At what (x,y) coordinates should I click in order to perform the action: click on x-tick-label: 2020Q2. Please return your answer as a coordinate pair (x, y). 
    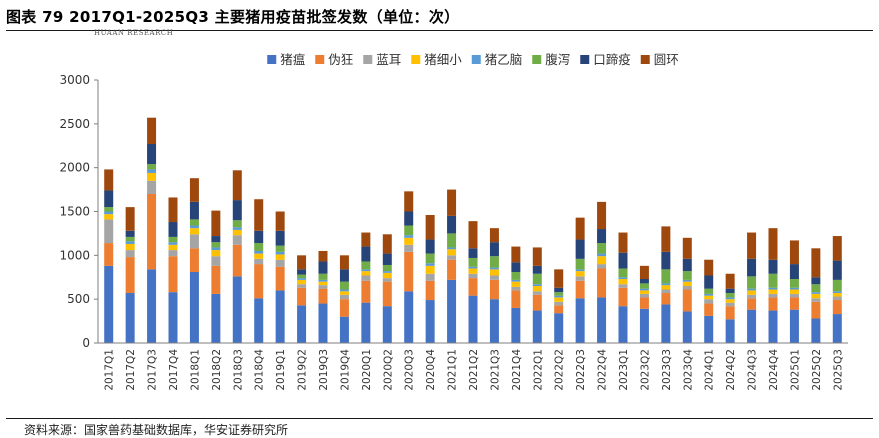
    Looking at the image, I should click on (388, 370).